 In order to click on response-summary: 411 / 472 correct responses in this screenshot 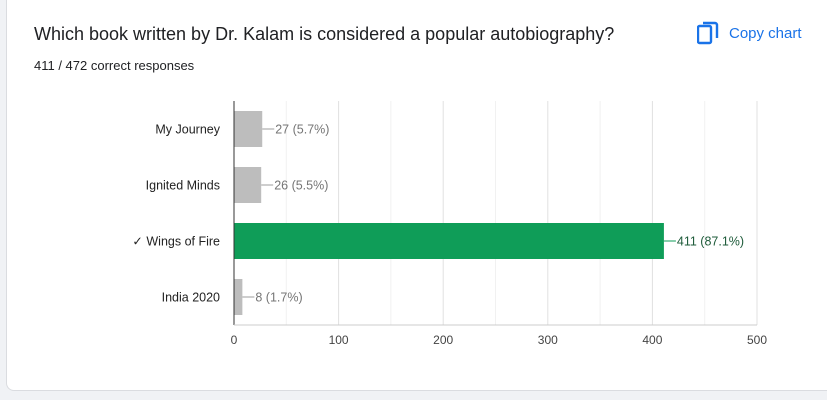, I will do `click(114, 65)`.